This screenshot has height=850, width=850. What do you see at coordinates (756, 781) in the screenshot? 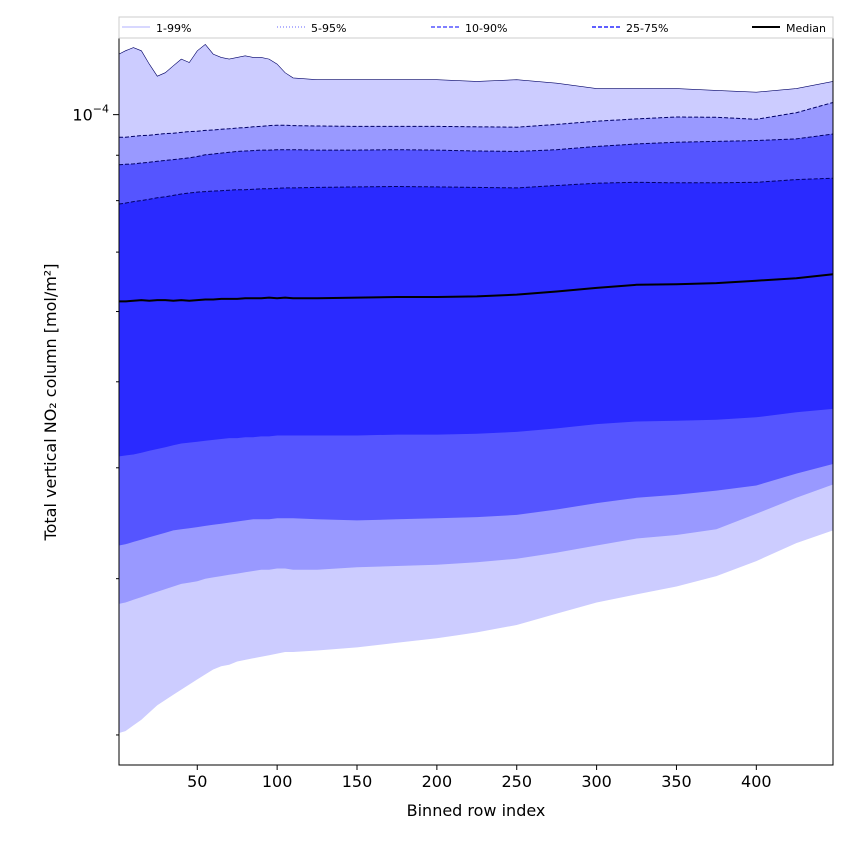
I see `x-tick-label: 400` at bounding box center [756, 781].